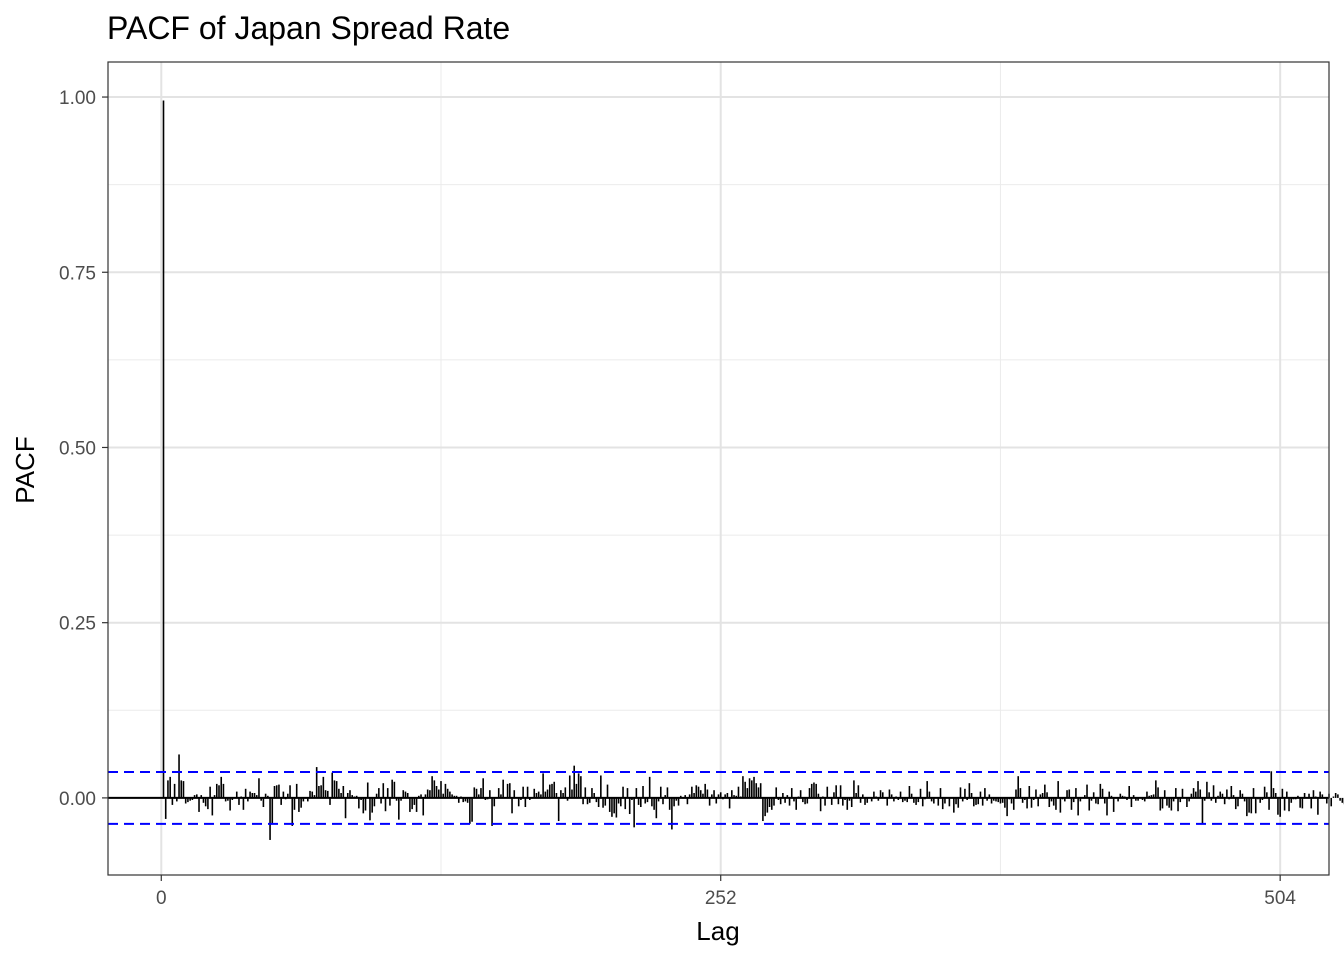  Describe the element at coordinates (77, 448) in the screenshot. I see `y-tick-label: 0.50` at that location.